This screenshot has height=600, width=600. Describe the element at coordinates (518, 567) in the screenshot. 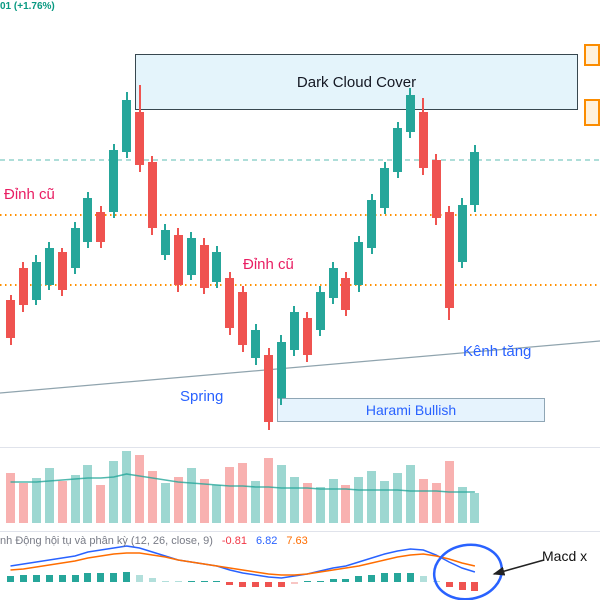

I see `arrow-icon` at that location.